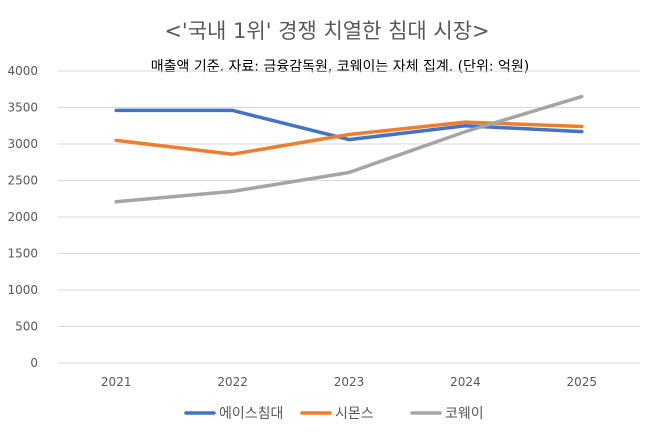 This screenshot has width=654, height=435. I want to click on y-tick-label: 1500, so click(22, 254).